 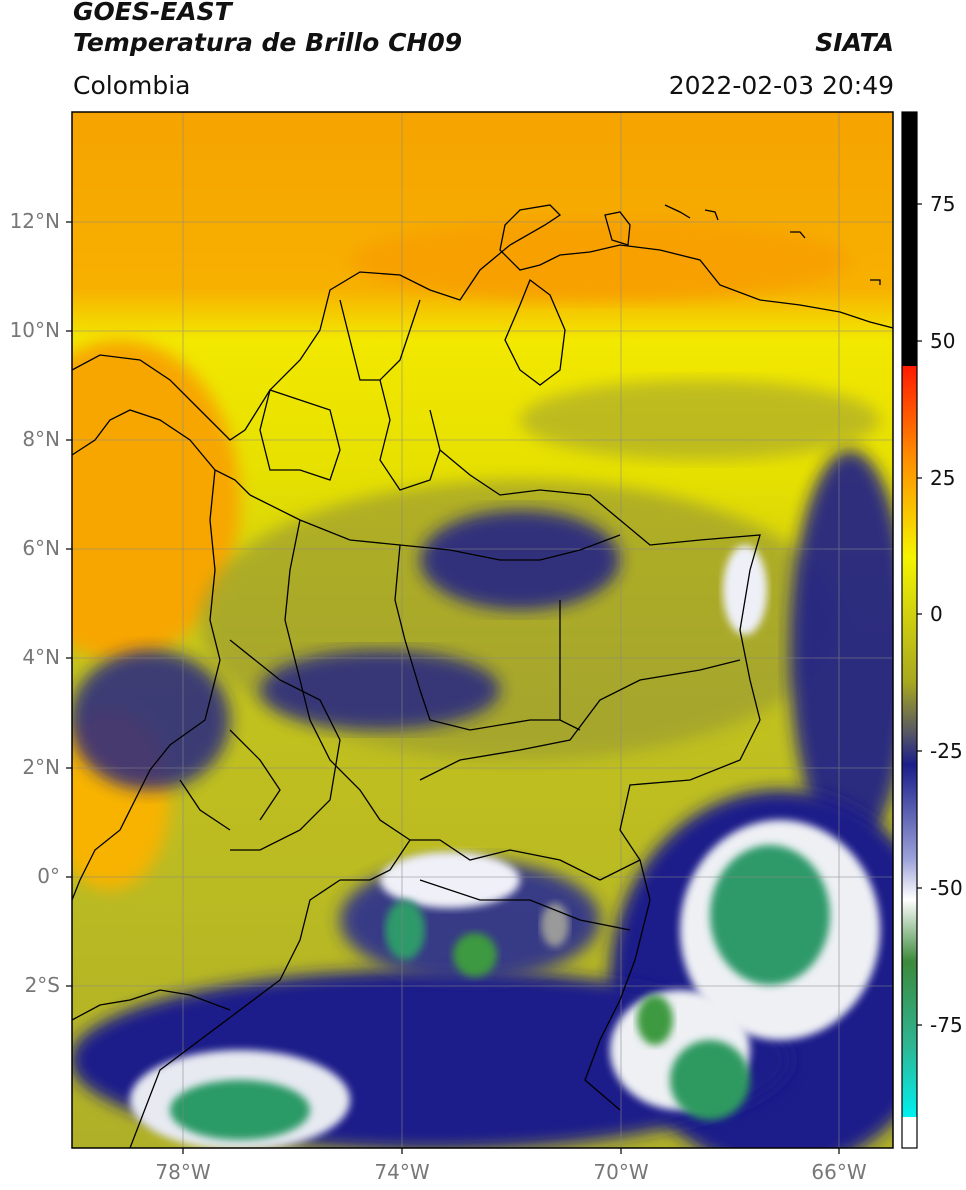 I want to click on lat-label-12n: 12°N, so click(x=34, y=221).